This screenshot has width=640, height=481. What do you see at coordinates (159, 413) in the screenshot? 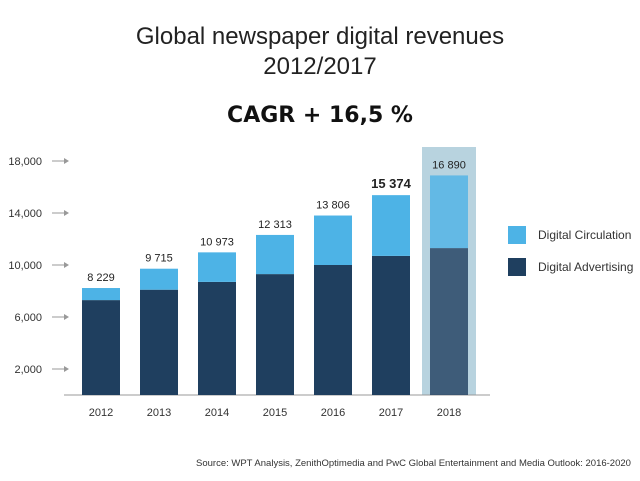
I see `x-tick-label: 2013` at bounding box center [159, 413].